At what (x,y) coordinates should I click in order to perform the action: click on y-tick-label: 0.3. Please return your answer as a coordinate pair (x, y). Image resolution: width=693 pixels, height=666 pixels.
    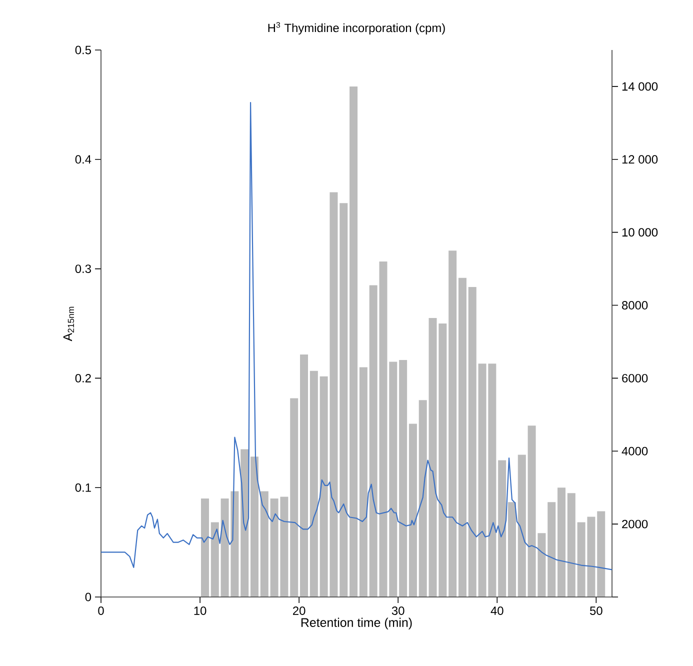
    Looking at the image, I should click on (83, 269).